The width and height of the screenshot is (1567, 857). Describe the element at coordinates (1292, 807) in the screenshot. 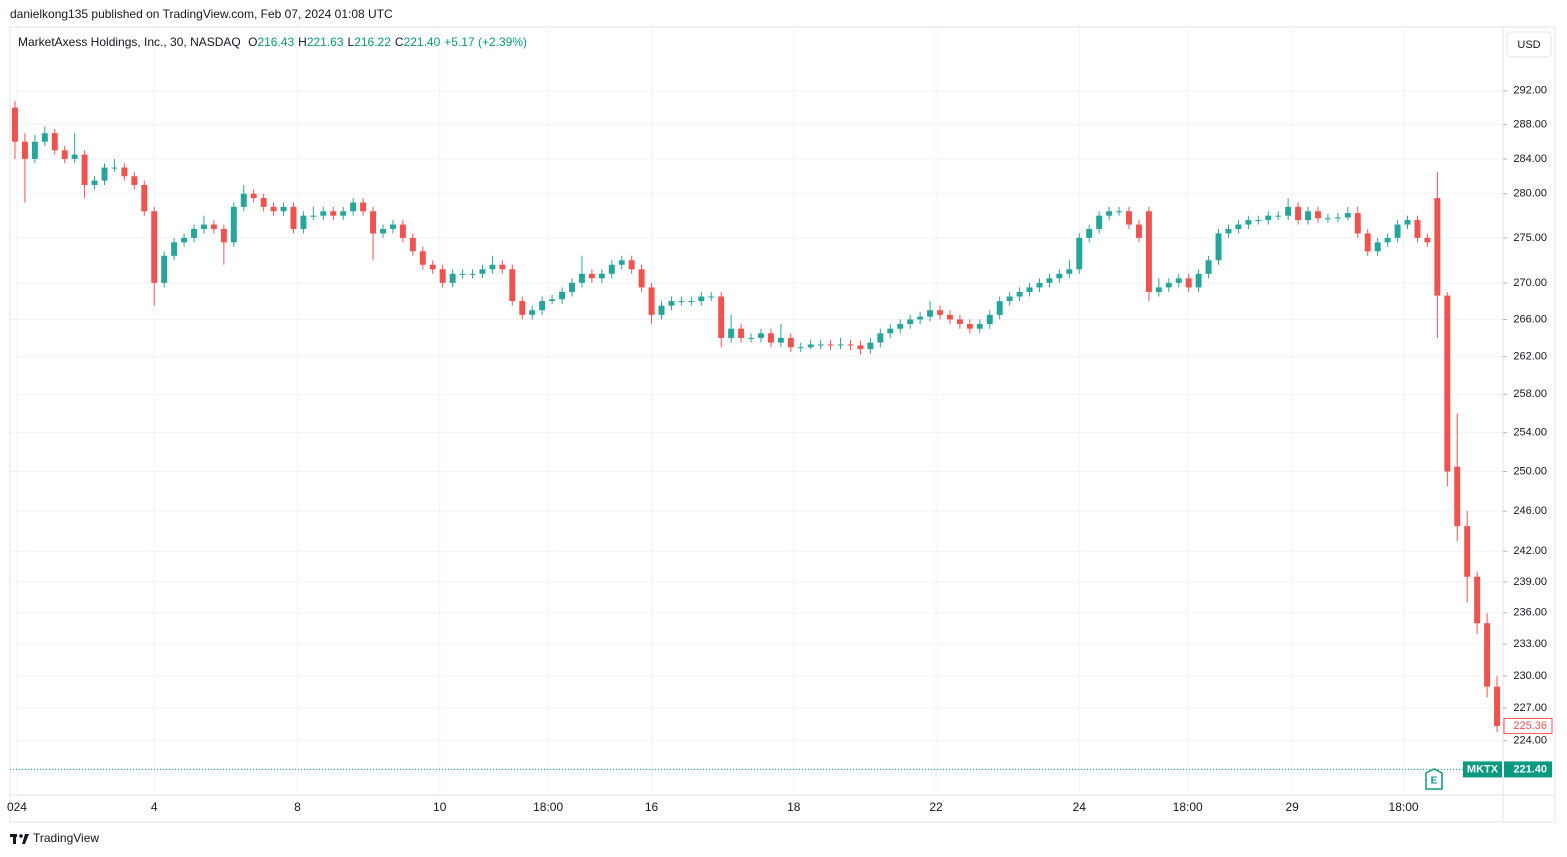

I see `x-tick-label: 29` at that location.